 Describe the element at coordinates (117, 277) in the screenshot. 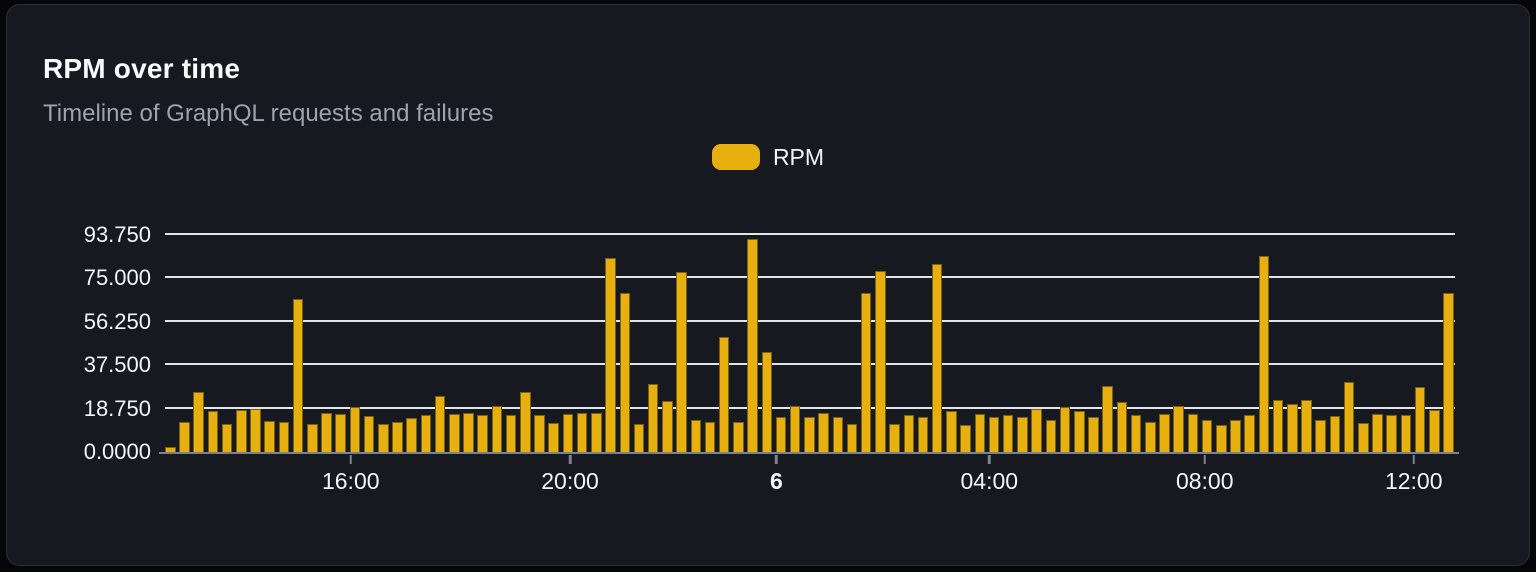

I see `y-tick-label: 75.000` at that location.